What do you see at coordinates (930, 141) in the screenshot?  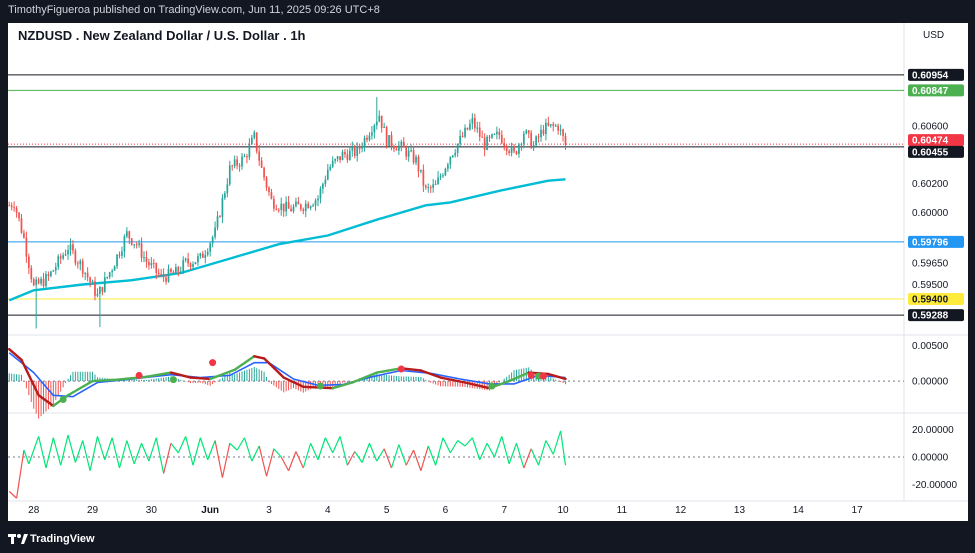 I see `price-label-0.60474: 0.60474` at bounding box center [930, 141].